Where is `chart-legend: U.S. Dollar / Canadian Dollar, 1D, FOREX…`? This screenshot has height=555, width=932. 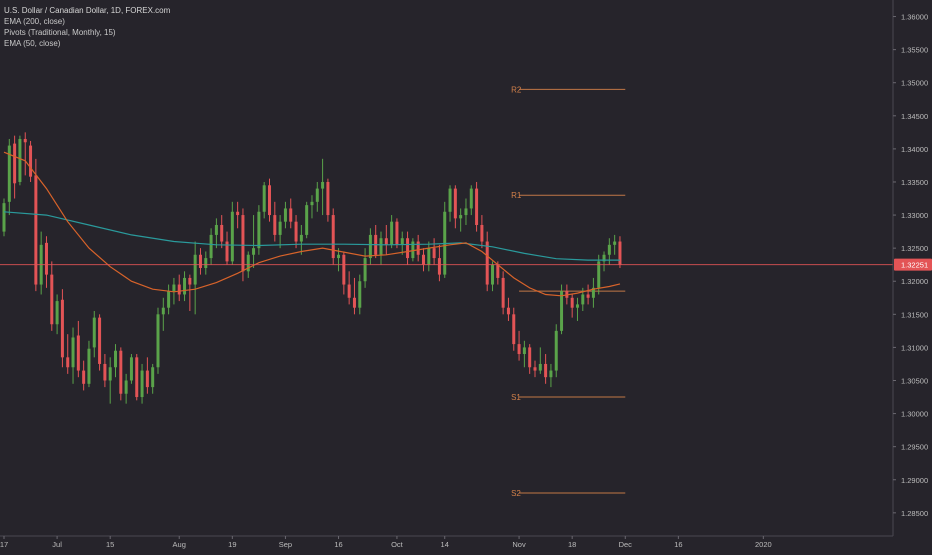
chart-legend: U.S. Dollar / Canadian Dollar, 1D, FOREX… is located at coordinates (87, 27).